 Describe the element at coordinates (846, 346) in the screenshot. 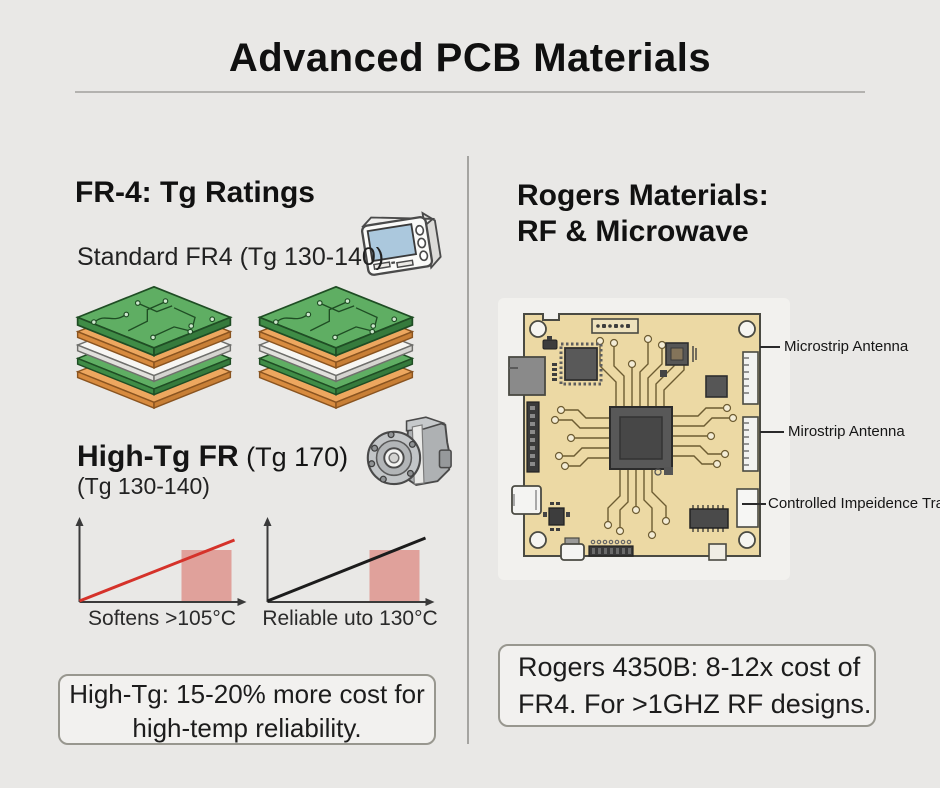

I see `pcb-label-microstrip-antenna: Microstrip Antenna` at that location.